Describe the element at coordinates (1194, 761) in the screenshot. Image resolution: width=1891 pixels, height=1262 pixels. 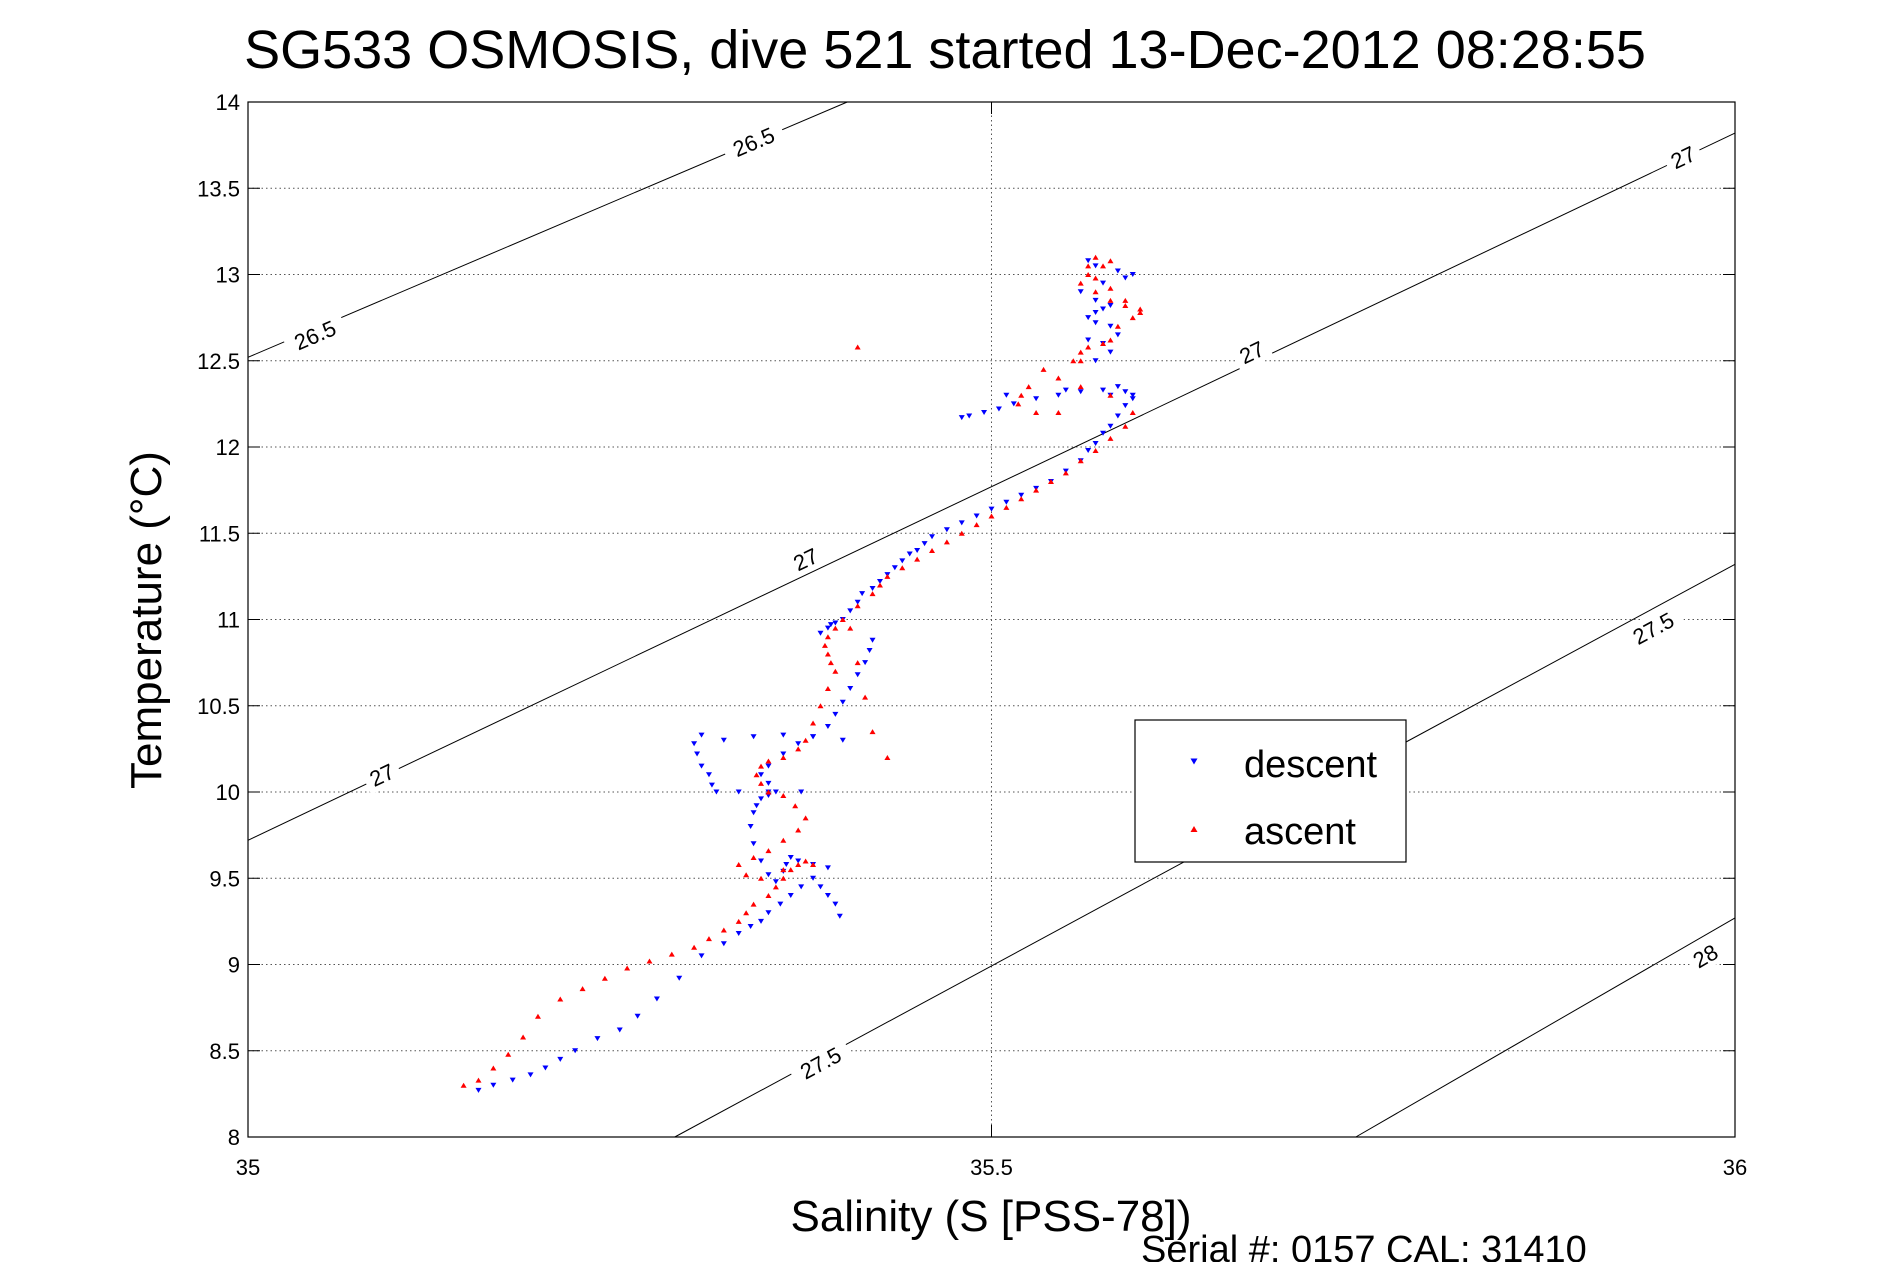
I see `legend-descent-marker` at that location.